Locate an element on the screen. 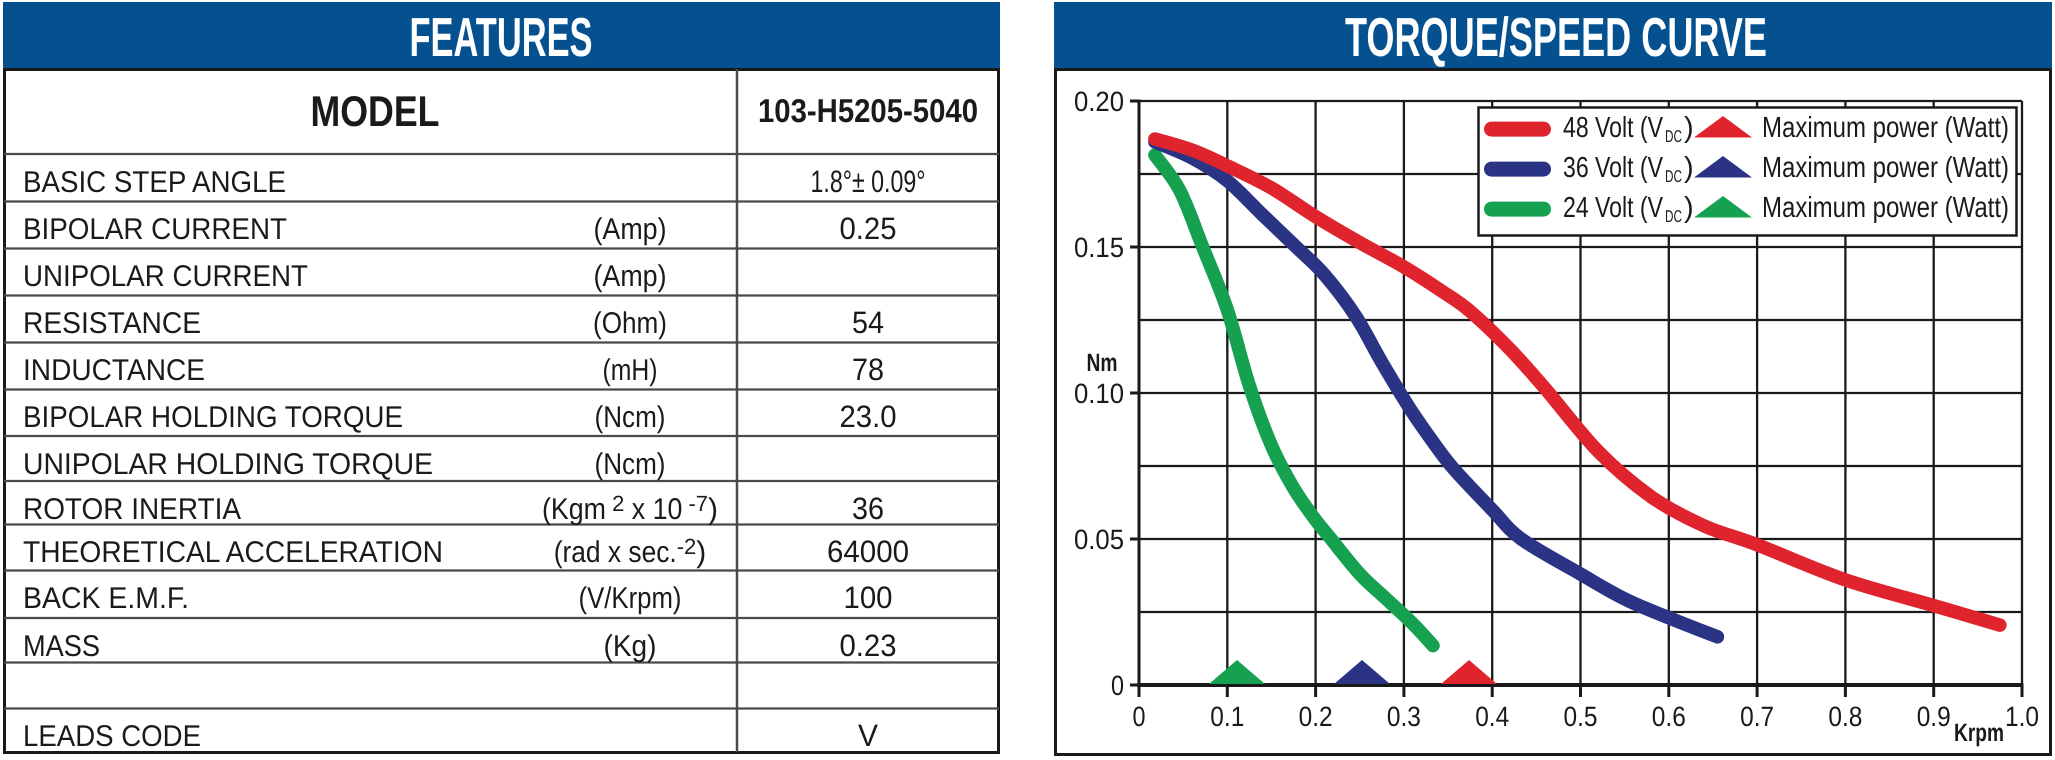  svg-text: (Kg) is located at coordinates (630, 646).